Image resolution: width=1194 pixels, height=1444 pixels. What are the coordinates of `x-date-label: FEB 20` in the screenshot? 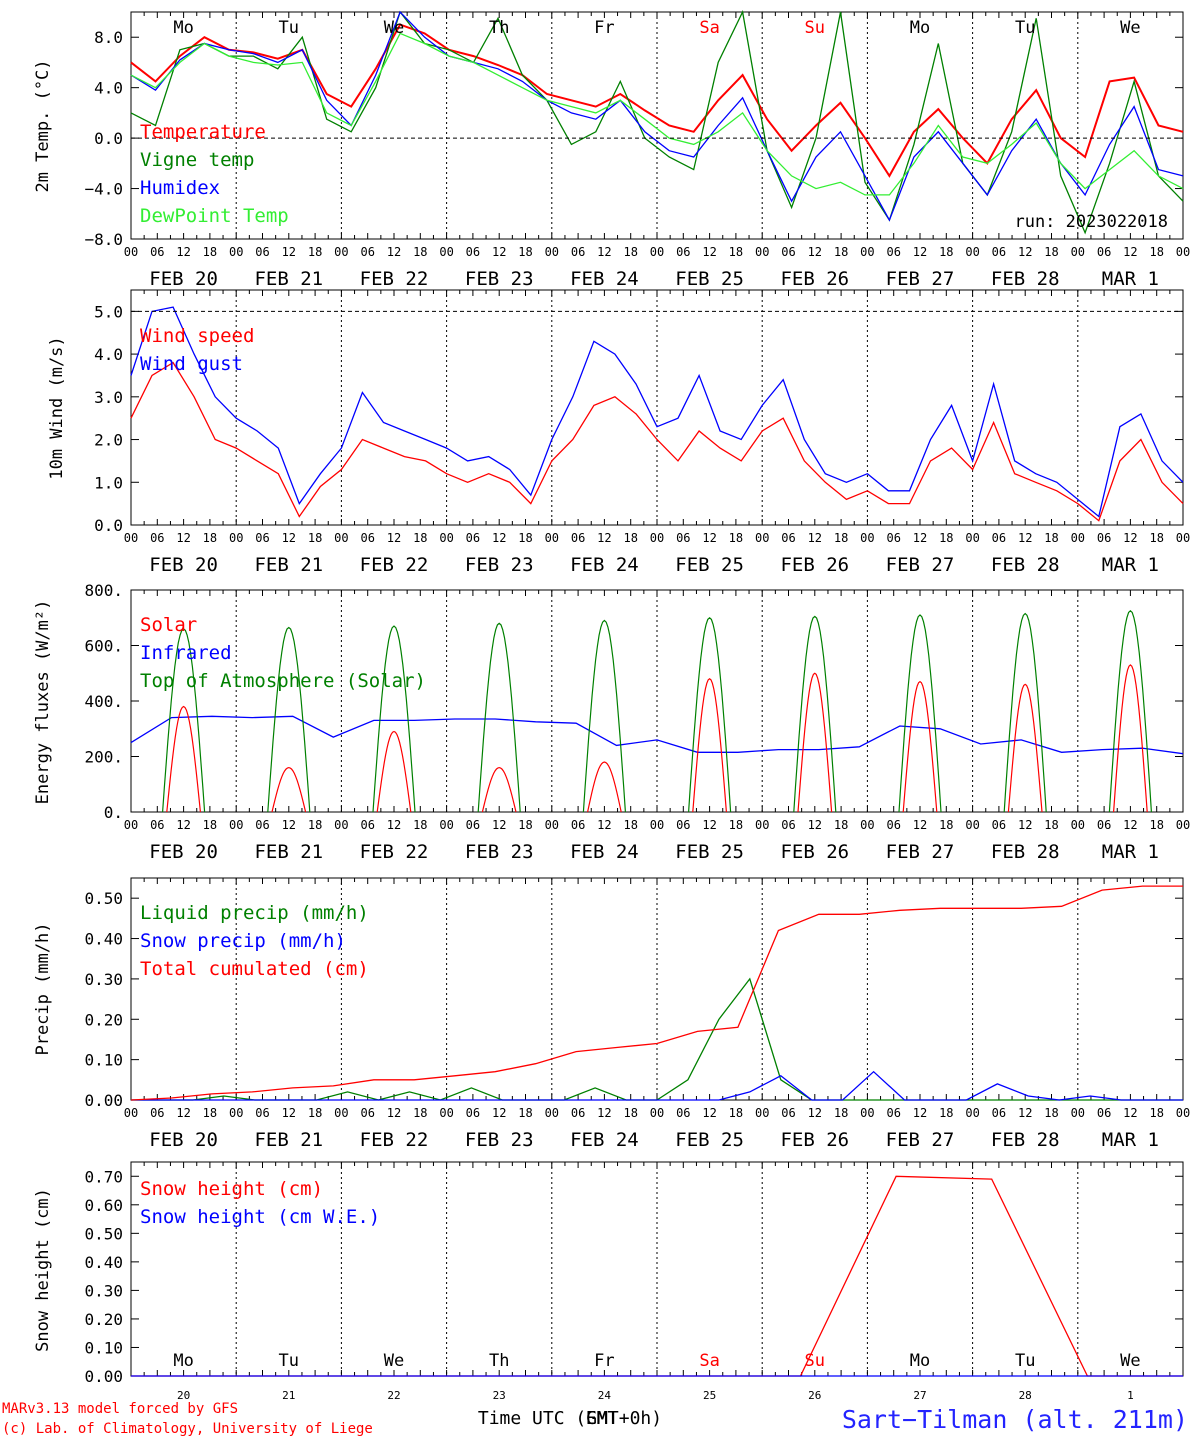 It's located at (183, 1140).